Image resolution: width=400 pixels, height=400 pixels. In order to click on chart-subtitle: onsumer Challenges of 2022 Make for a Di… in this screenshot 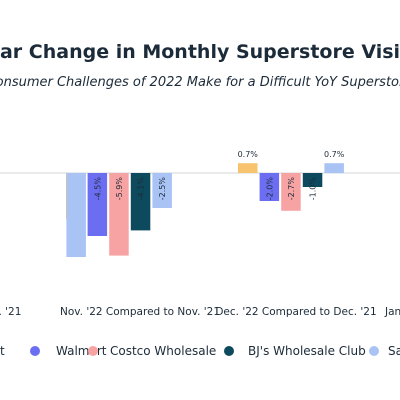, I will do `click(200, 82)`.